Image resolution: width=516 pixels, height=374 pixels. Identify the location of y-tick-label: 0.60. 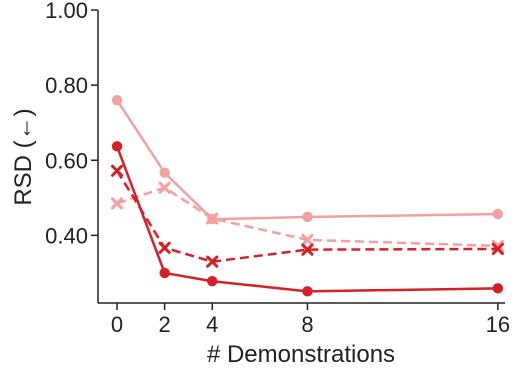
(66, 160).